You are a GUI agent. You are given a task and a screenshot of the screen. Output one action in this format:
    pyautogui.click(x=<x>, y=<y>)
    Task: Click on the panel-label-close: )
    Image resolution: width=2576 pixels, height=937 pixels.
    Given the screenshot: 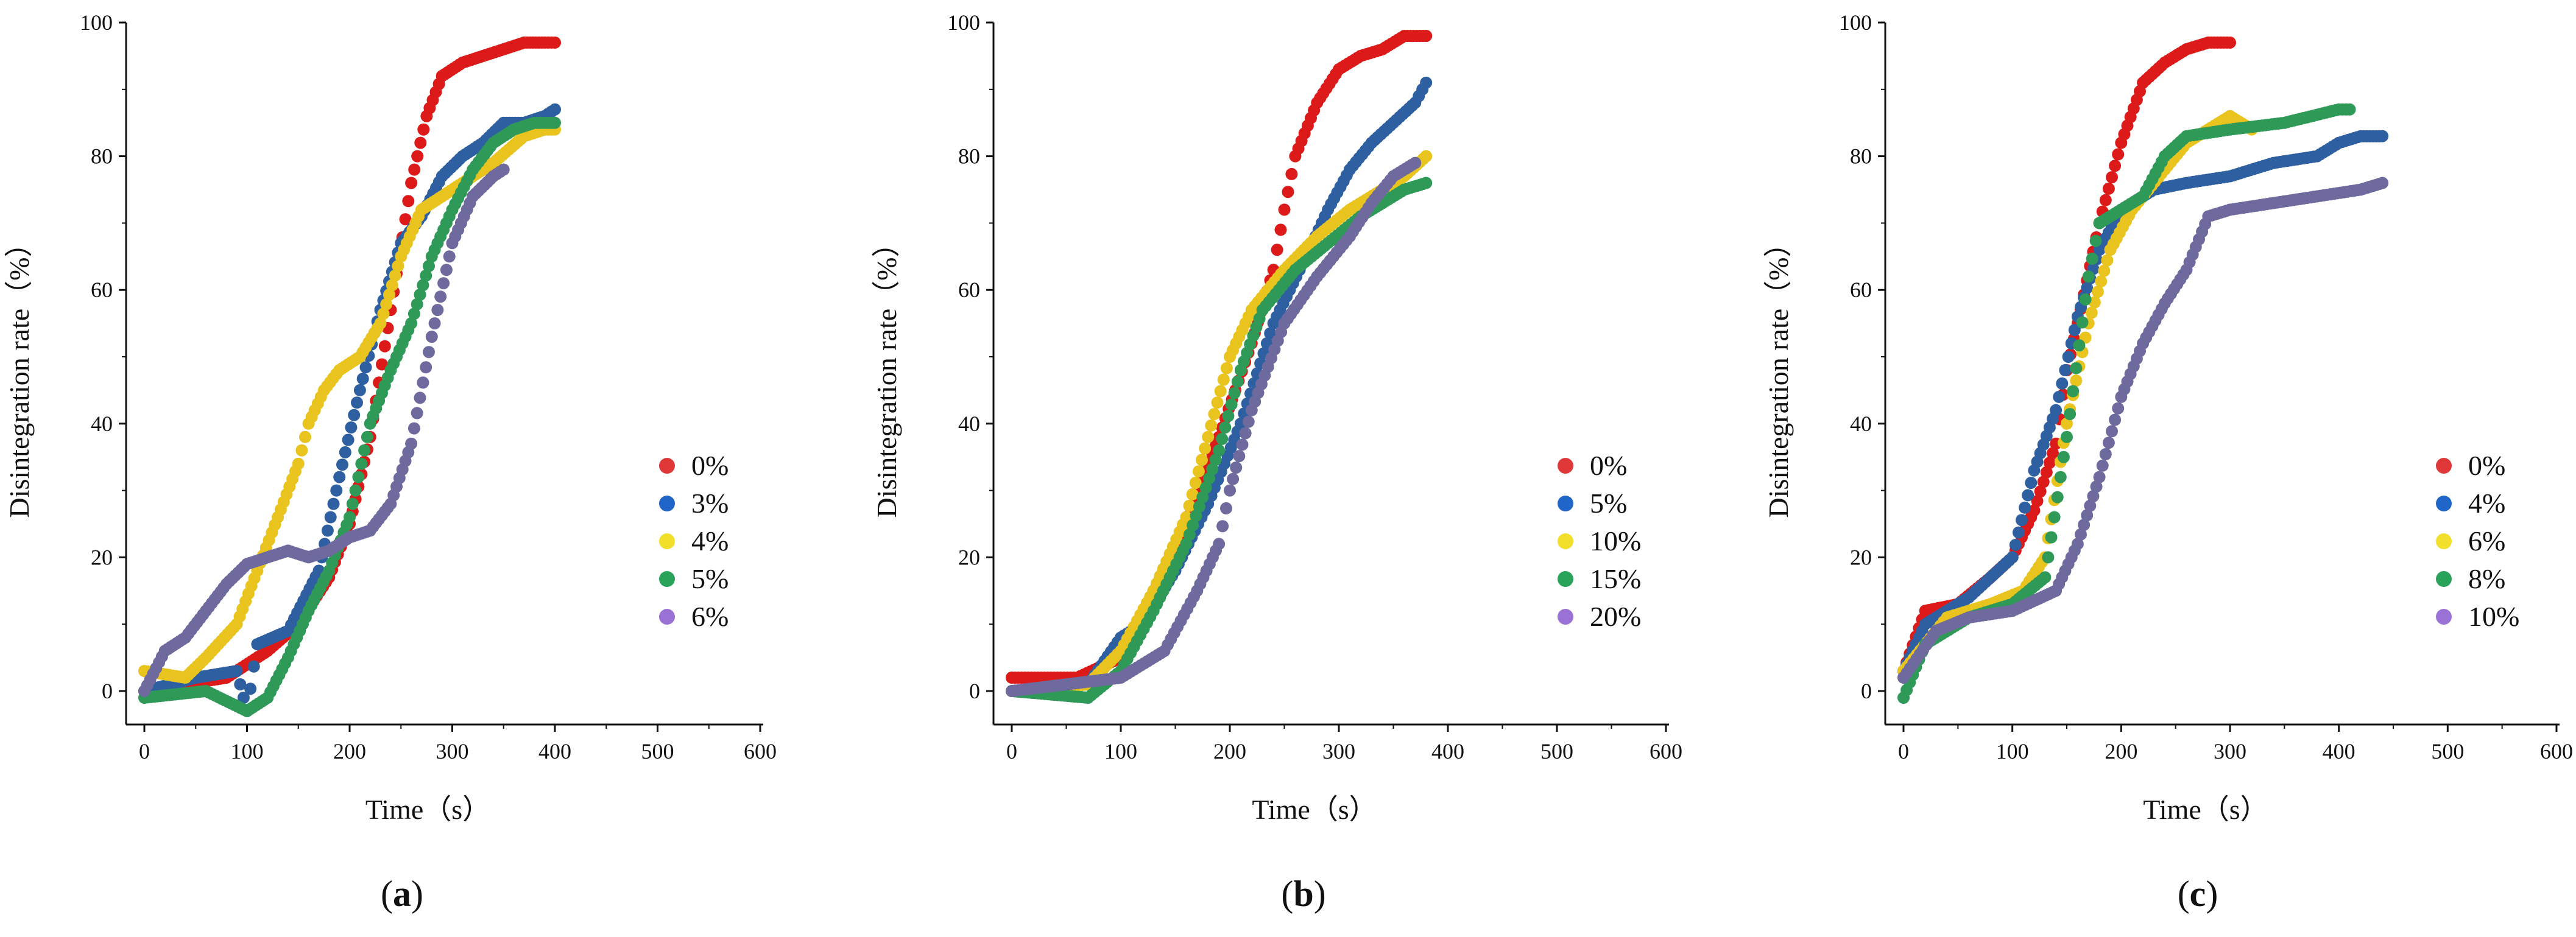 What is the action you would take?
    pyautogui.click(x=1320, y=894)
    